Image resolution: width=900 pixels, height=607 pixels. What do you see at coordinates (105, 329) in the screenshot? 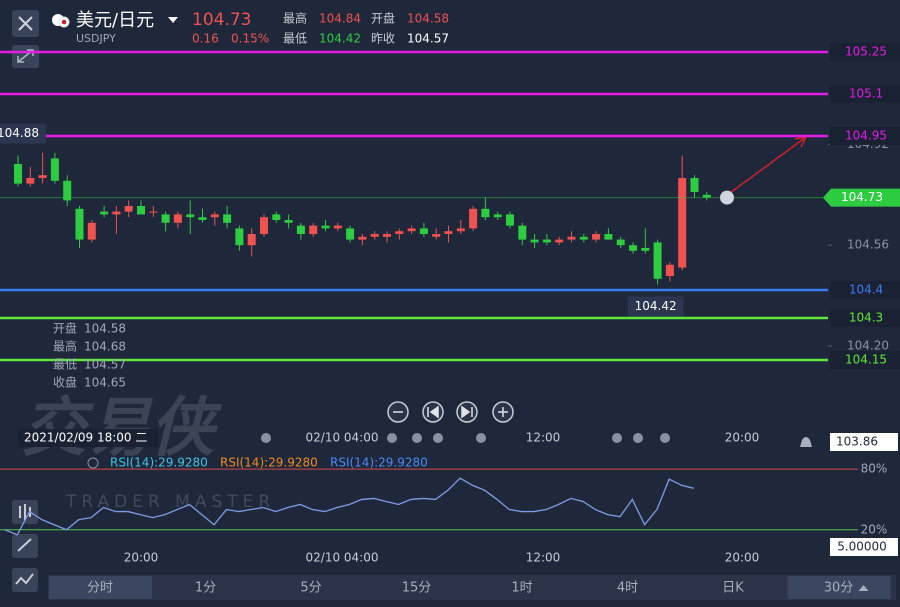
I see `ohlc-value: 104.58` at bounding box center [105, 329].